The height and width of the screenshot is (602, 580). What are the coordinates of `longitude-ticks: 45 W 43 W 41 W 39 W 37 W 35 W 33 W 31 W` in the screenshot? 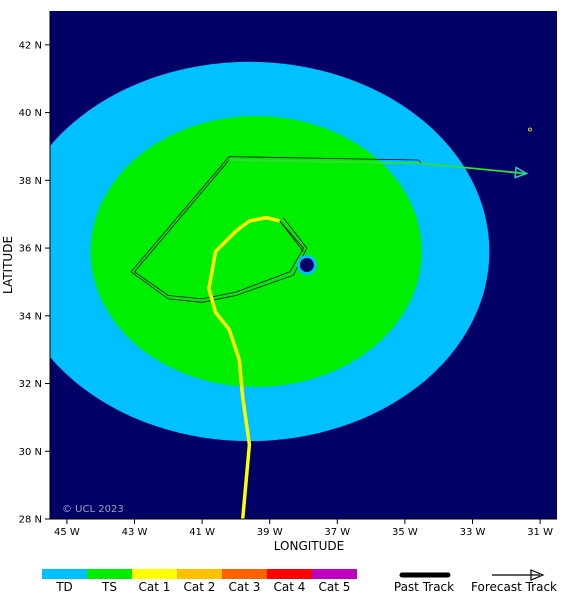 It's located at (303, 528).